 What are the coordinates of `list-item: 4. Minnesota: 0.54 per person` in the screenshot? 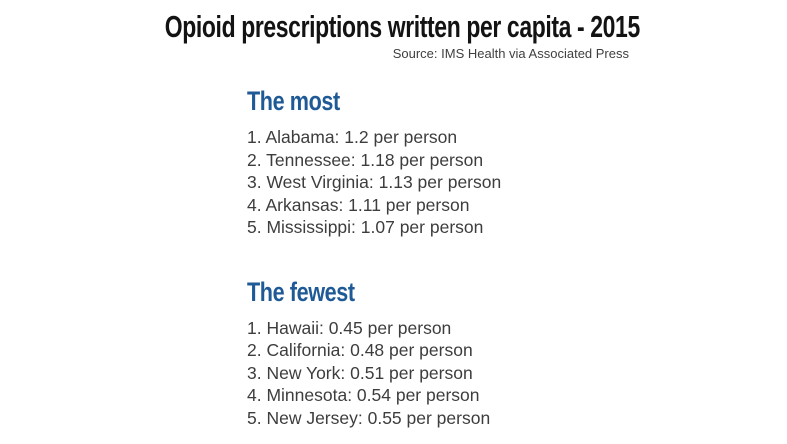 It's located at (363, 395).